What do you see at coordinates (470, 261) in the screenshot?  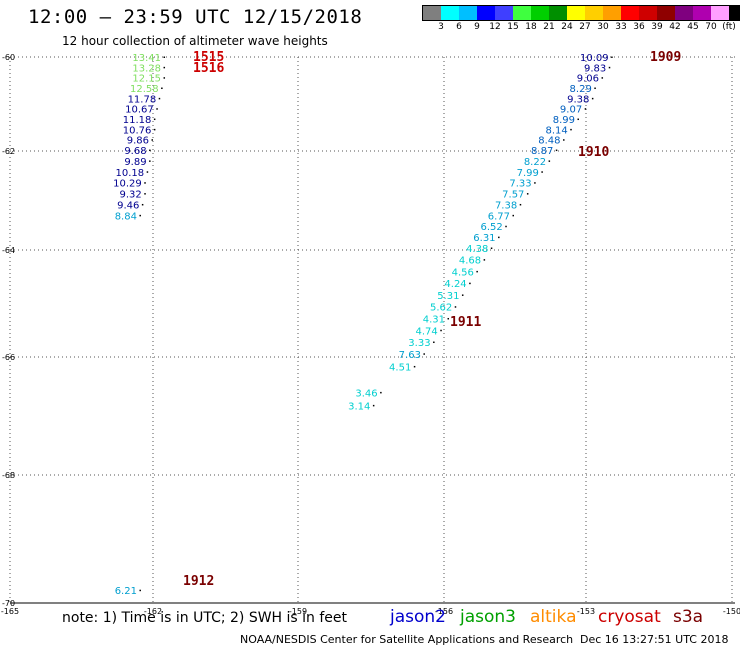 I see `wave-height-label: 4.68` at bounding box center [470, 261].